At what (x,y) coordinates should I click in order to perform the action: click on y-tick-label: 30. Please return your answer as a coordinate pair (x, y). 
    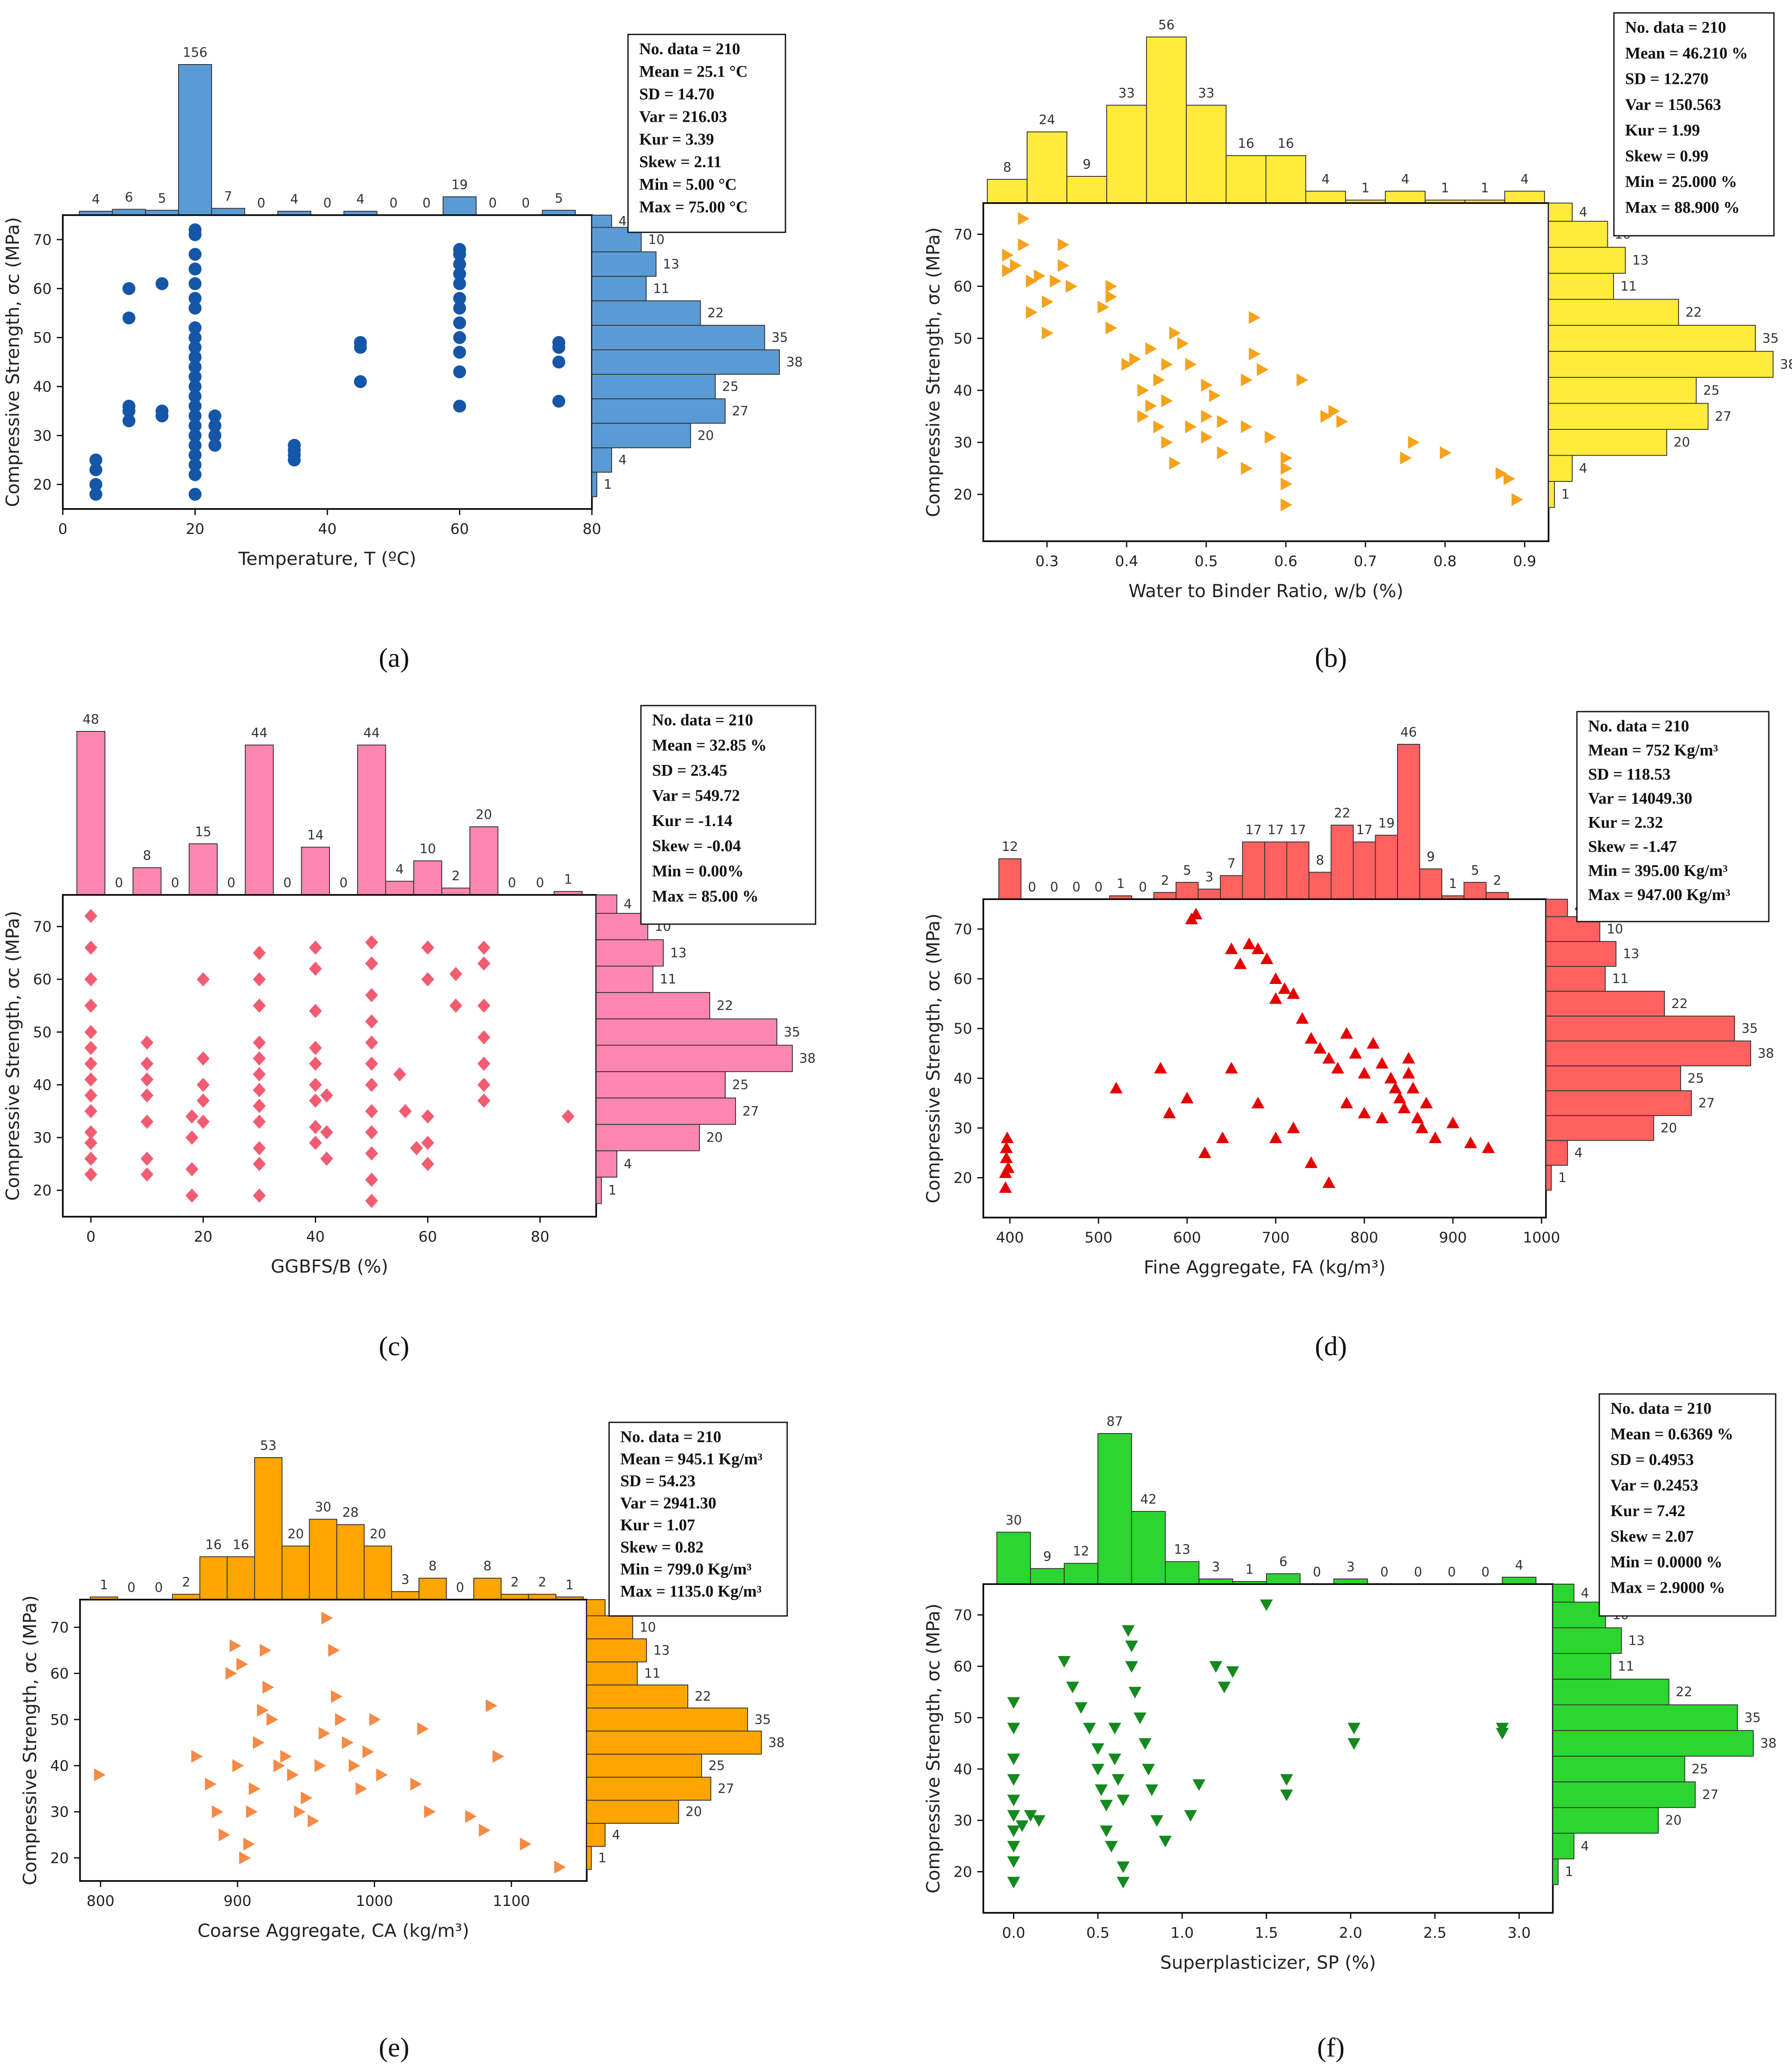
    Looking at the image, I should click on (42, 1138).